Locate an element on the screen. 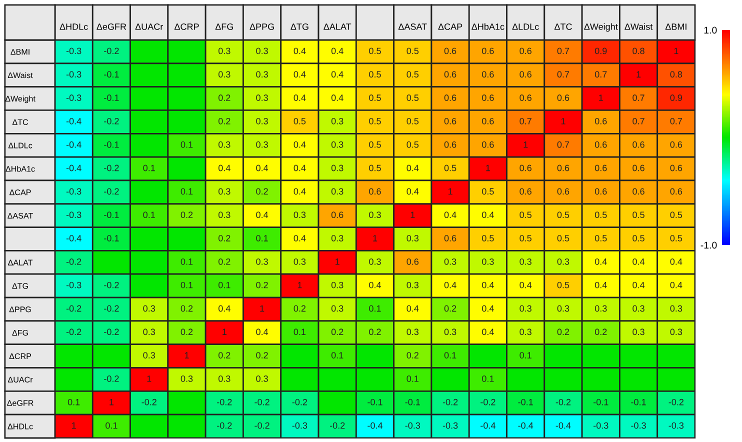 Image resolution: width=742 pixels, height=442 pixels. y-tick-label: ΔeGFR is located at coordinates (20, 403).